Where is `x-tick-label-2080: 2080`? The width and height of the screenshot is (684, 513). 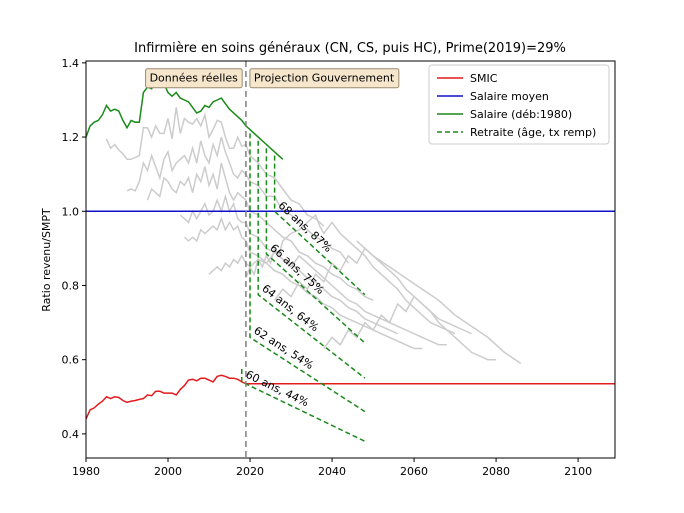 x-tick-label-2080: 2080 is located at coordinates (496, 471).